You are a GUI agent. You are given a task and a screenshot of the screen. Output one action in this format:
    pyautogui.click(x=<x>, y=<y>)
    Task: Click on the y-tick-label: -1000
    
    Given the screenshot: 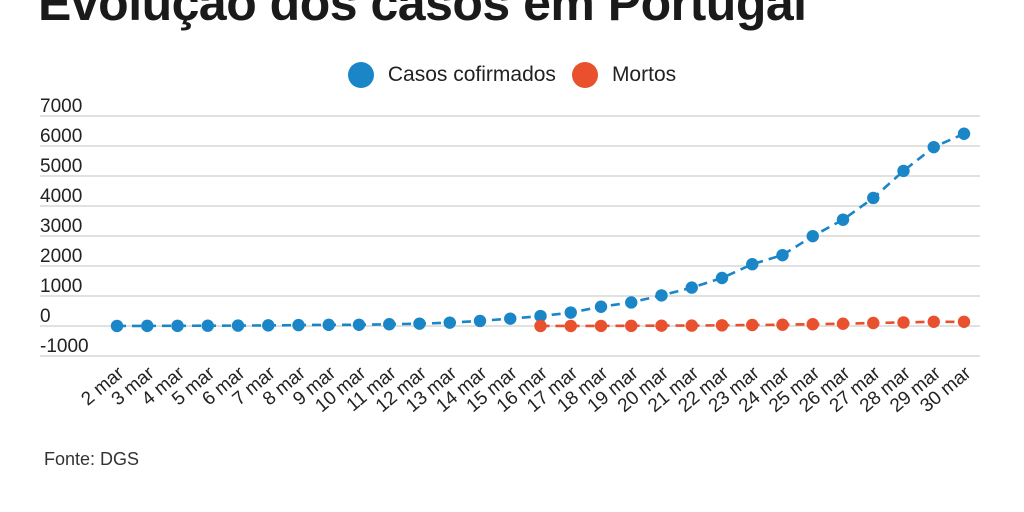 What is the action you would take?
    pyautogui.click(x=64, y=346)
    